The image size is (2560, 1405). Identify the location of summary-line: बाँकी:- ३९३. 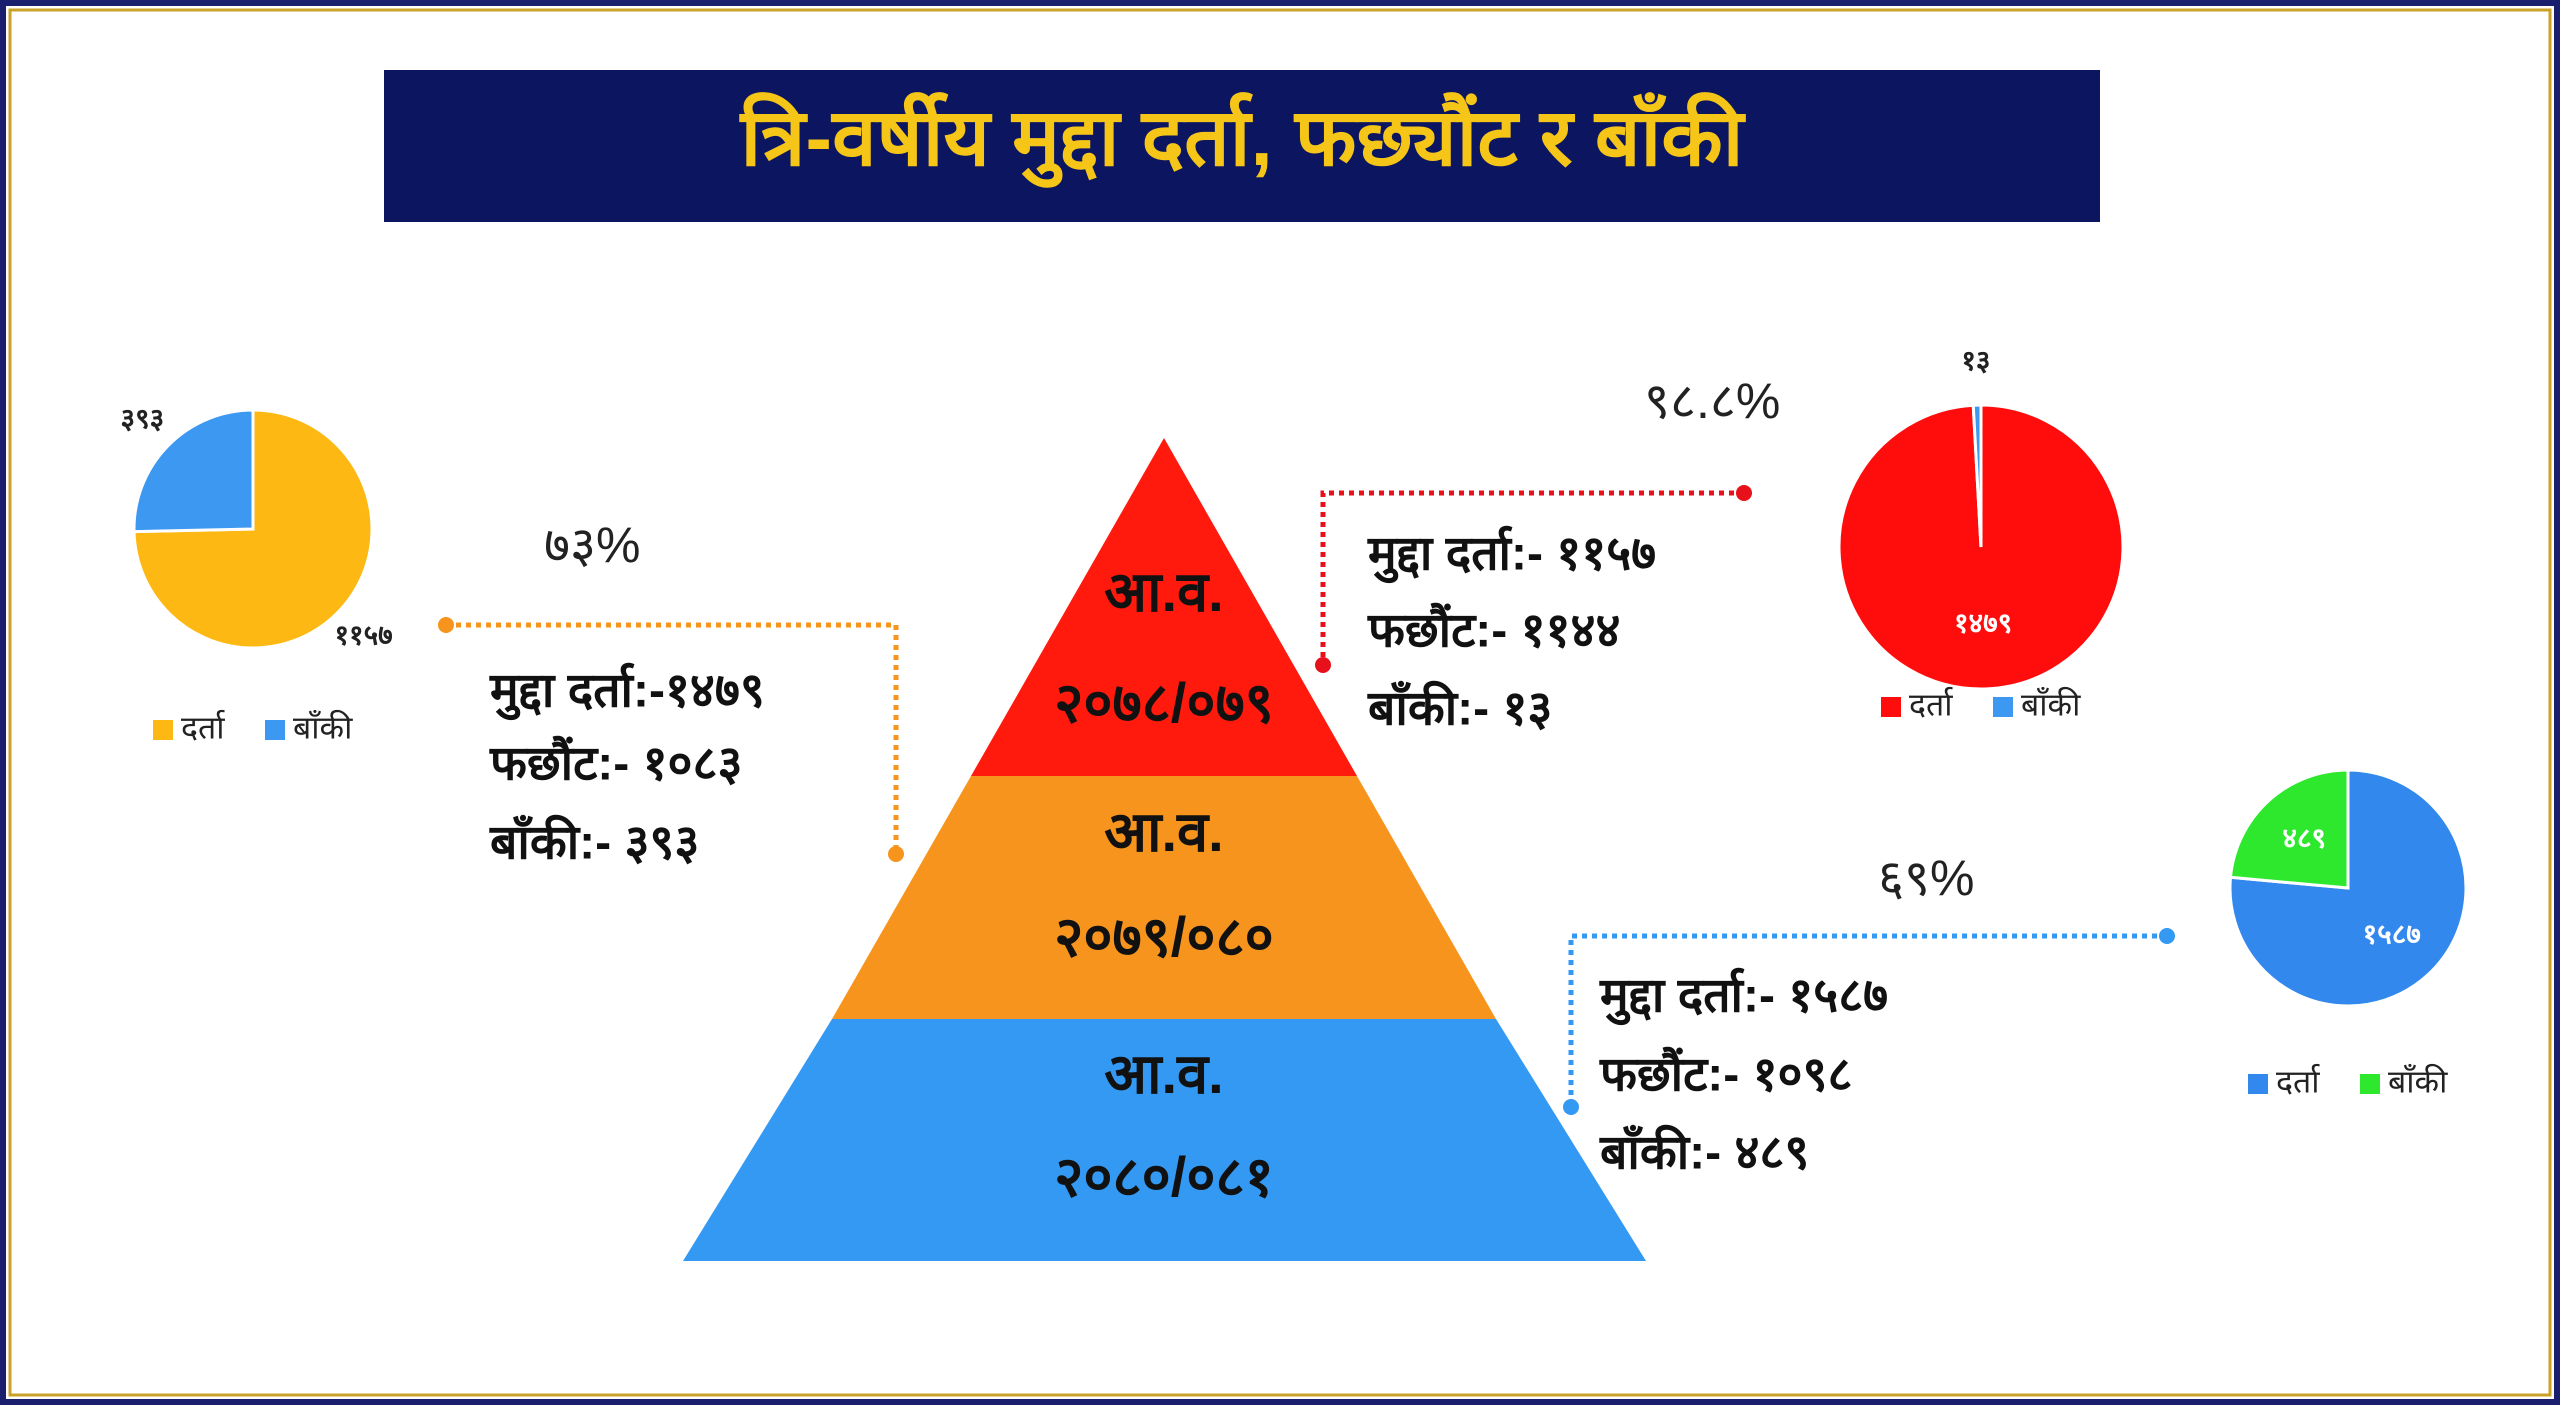
(594, 842).